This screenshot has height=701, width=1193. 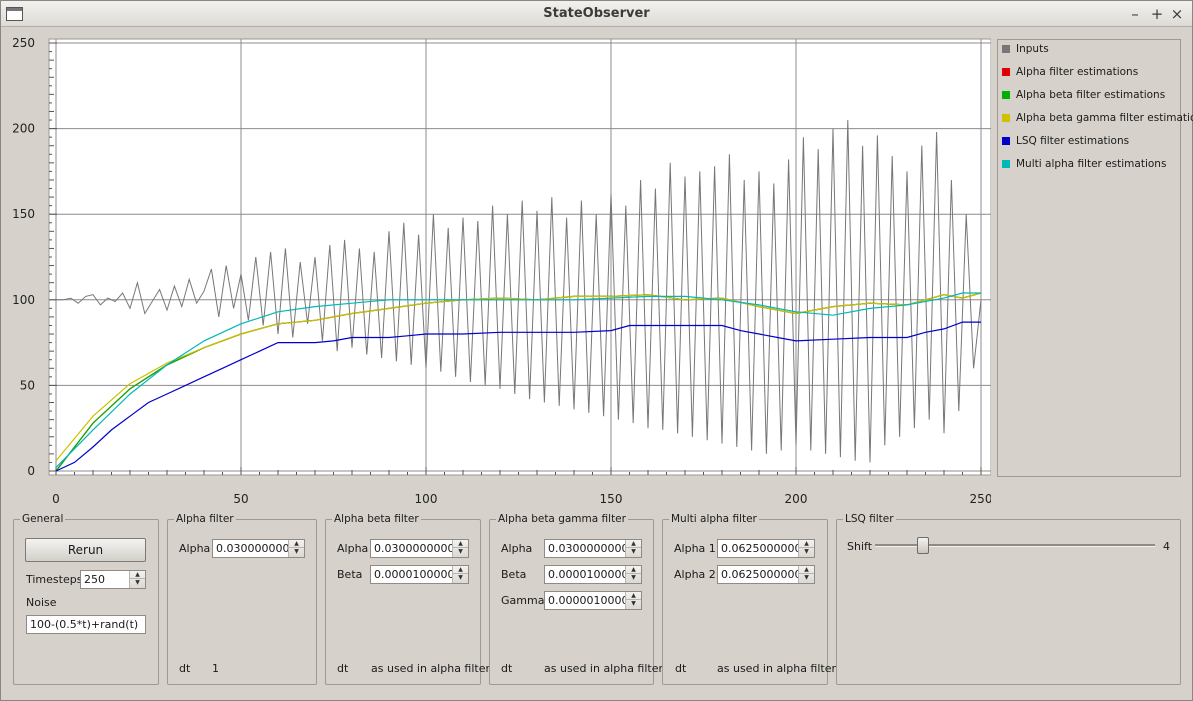 What do you see at coordinates (23, 129) in the screenshot?
I see `y-tick-label: 200` at bounding box center [23, 129].